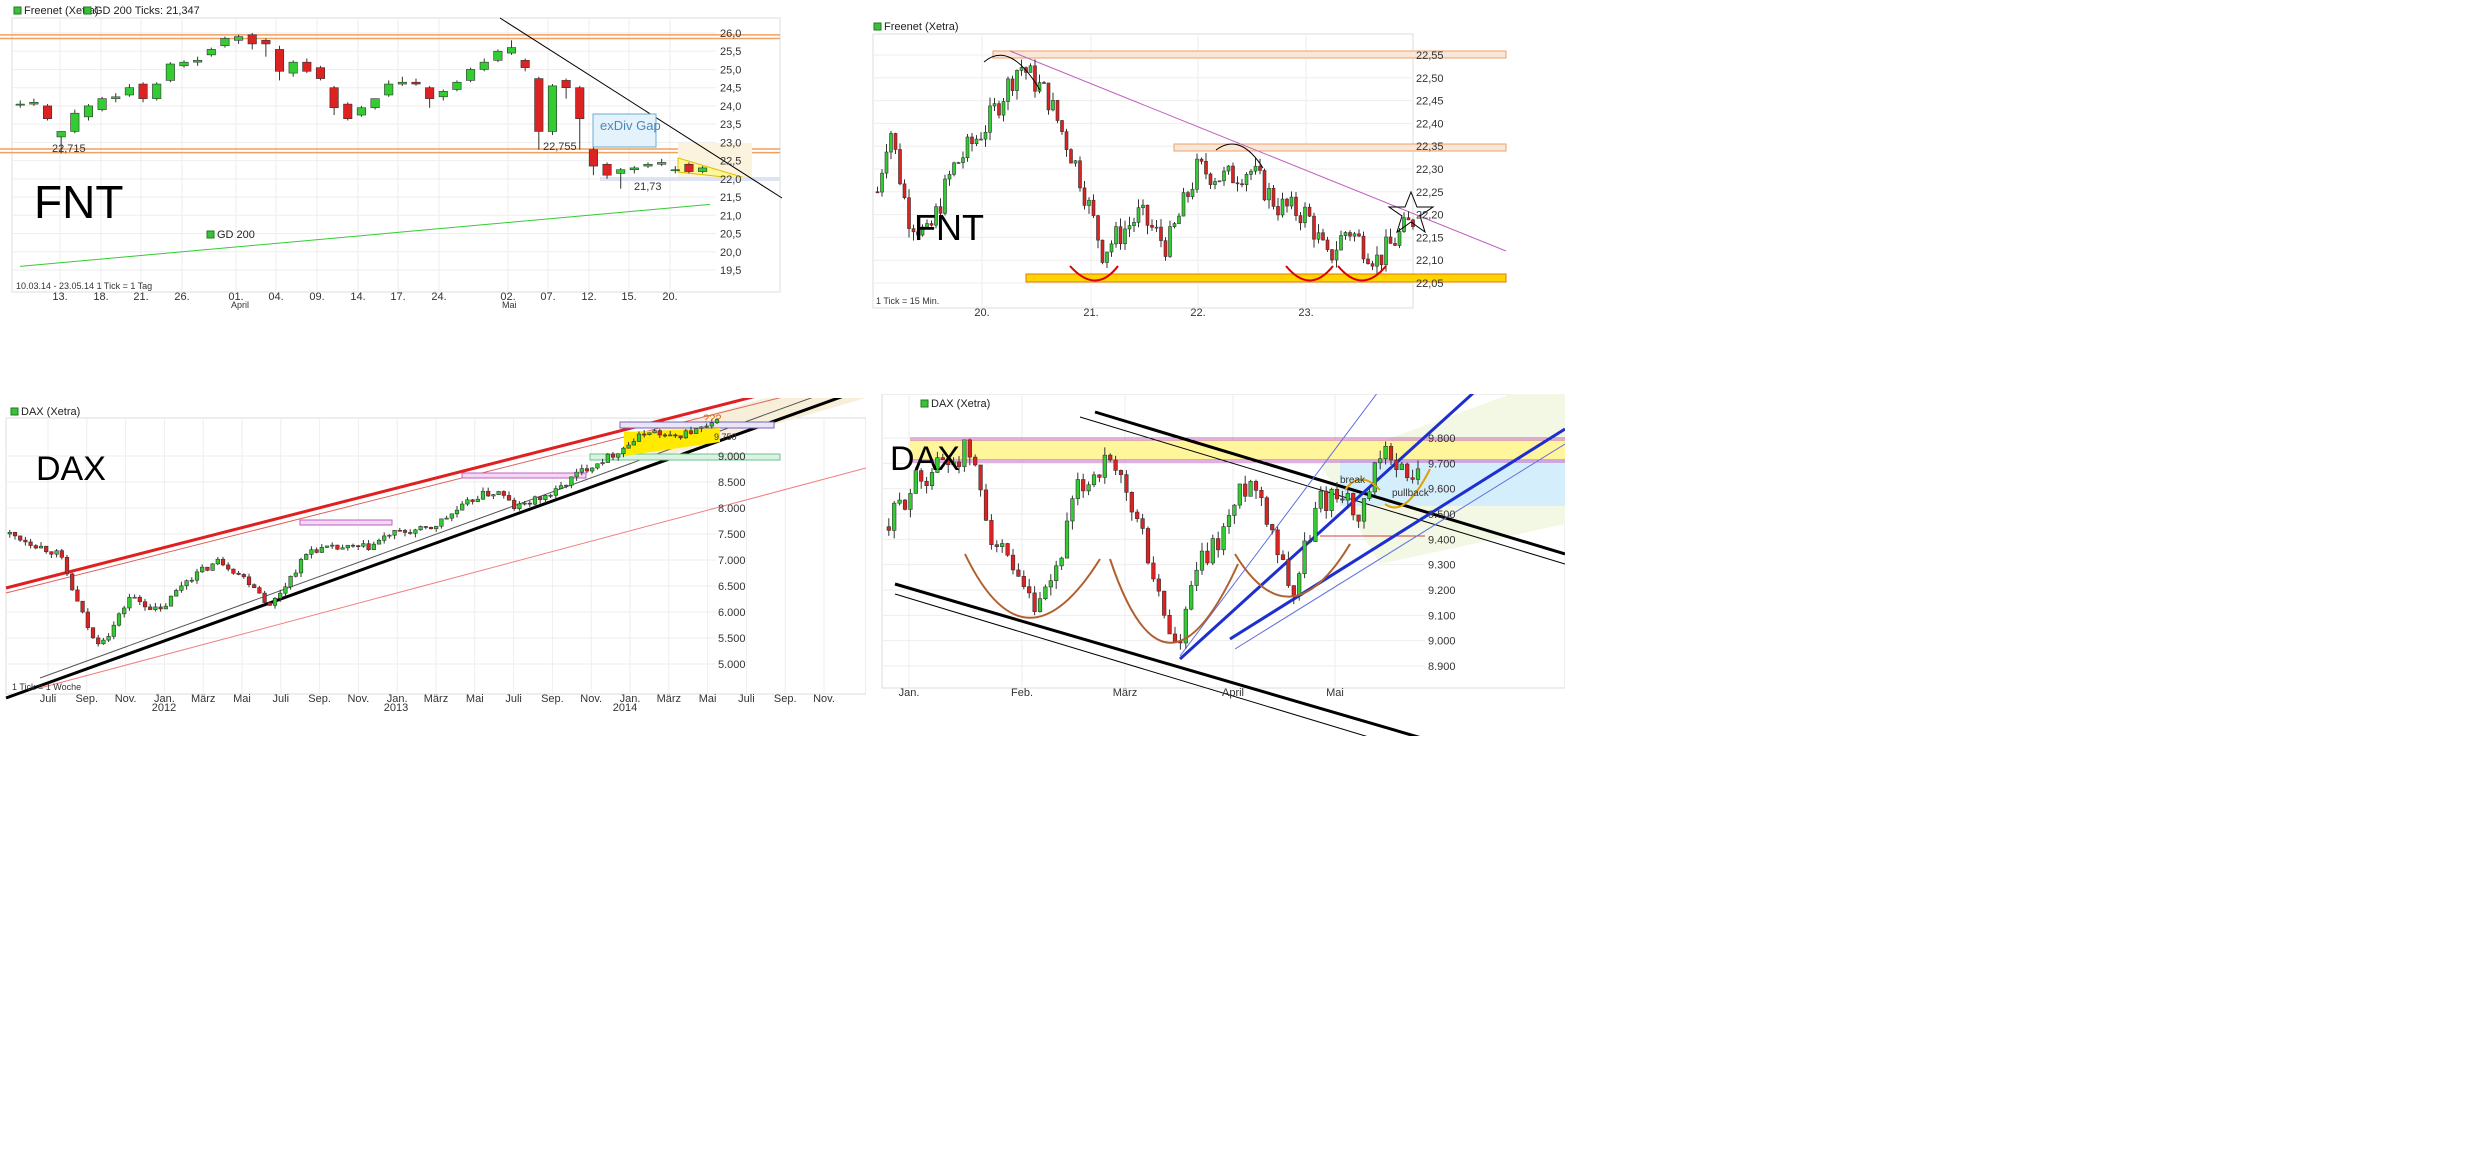  What do you see at coordinates (588, 297) in the screenshot?
I see `x-tick-label: 12.` at bounding box center [588, 297].